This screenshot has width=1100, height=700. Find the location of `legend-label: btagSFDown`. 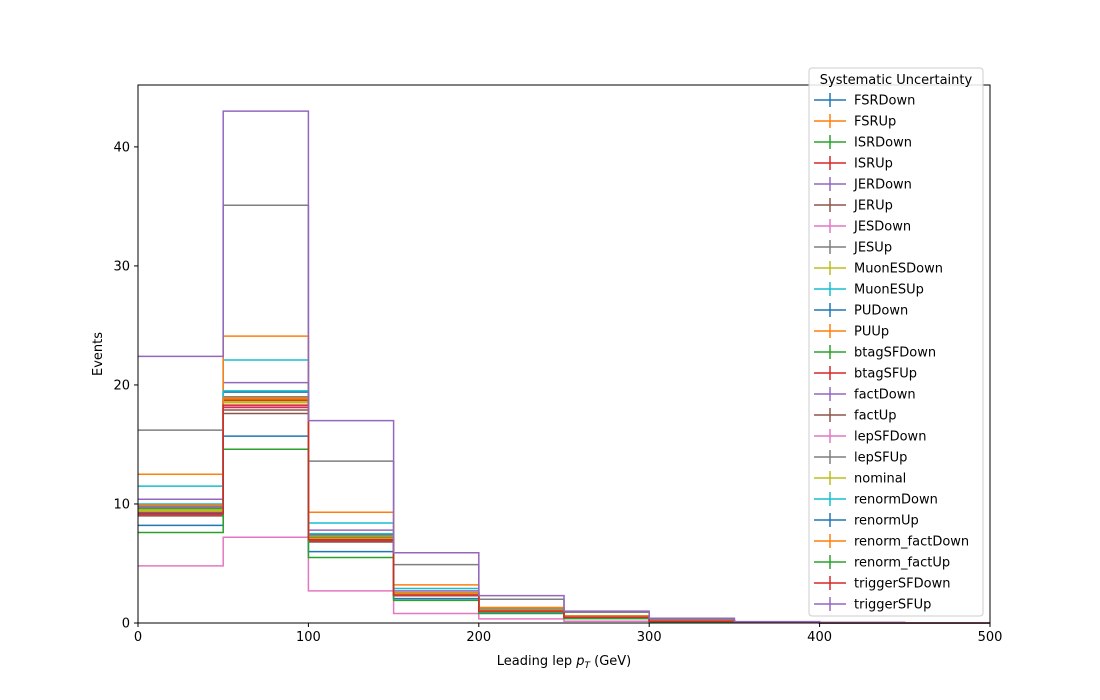

legend-label: btagSFDown is located at coordinates (895, 353).